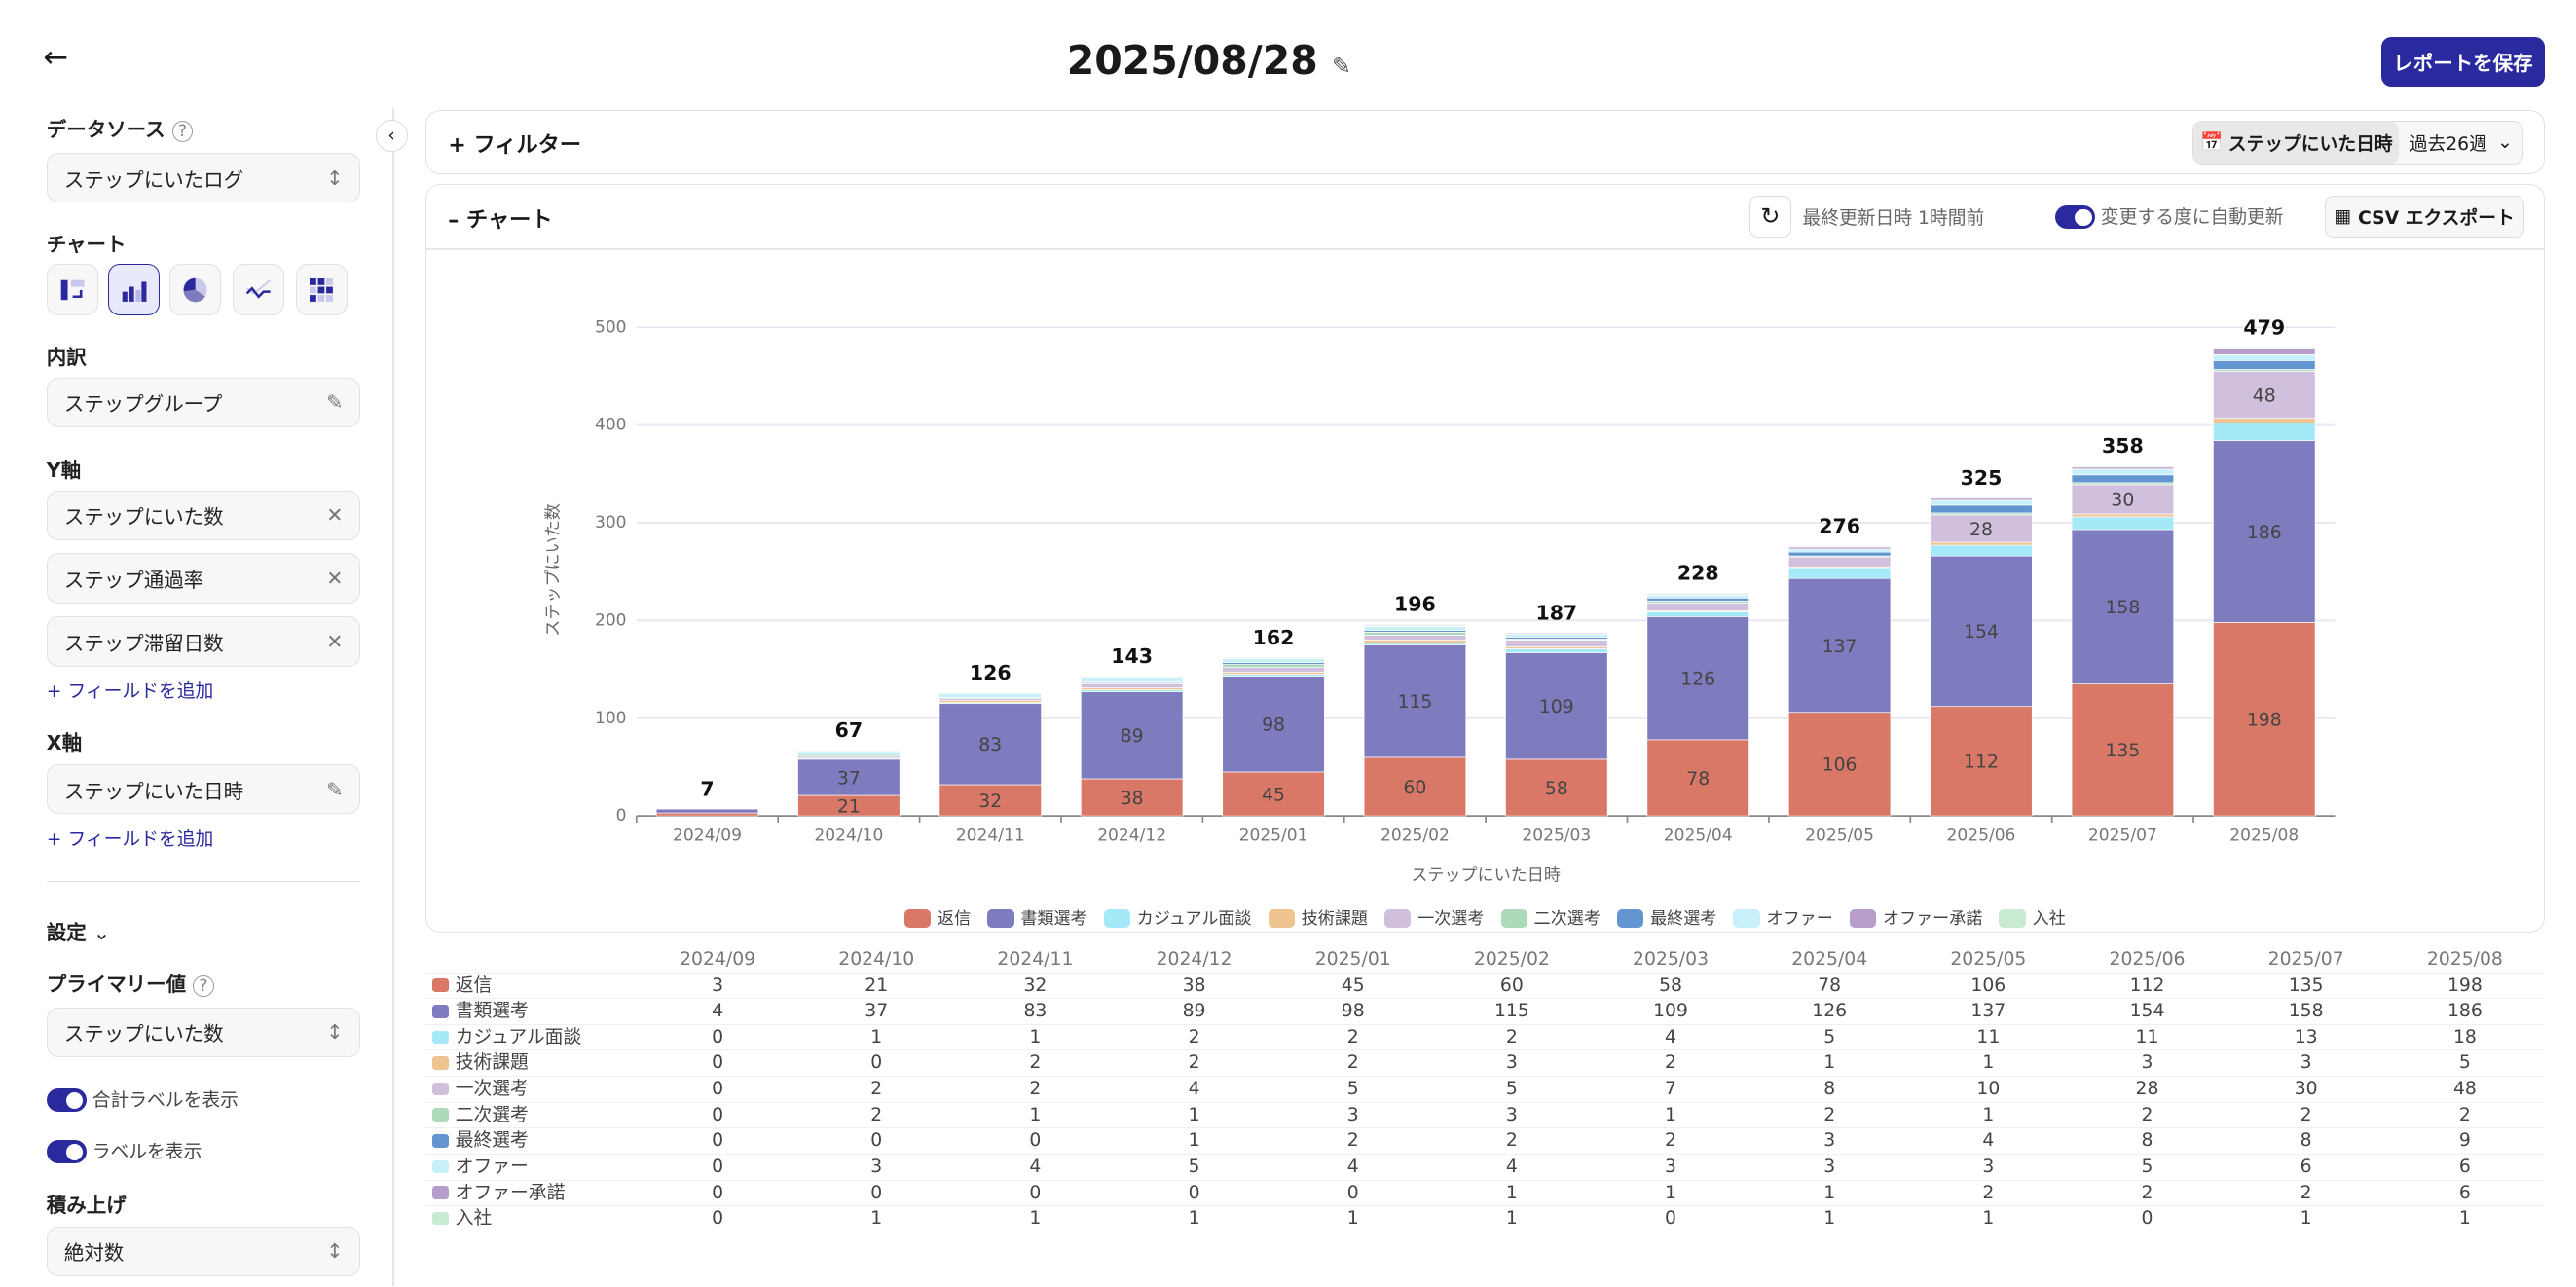 The image size is (2576, 1287). What do you see at coordinates (203, 789) in the screenshot?
I see `x-field: ステップにいた日時 ✎` at bounding box center [203, 789].